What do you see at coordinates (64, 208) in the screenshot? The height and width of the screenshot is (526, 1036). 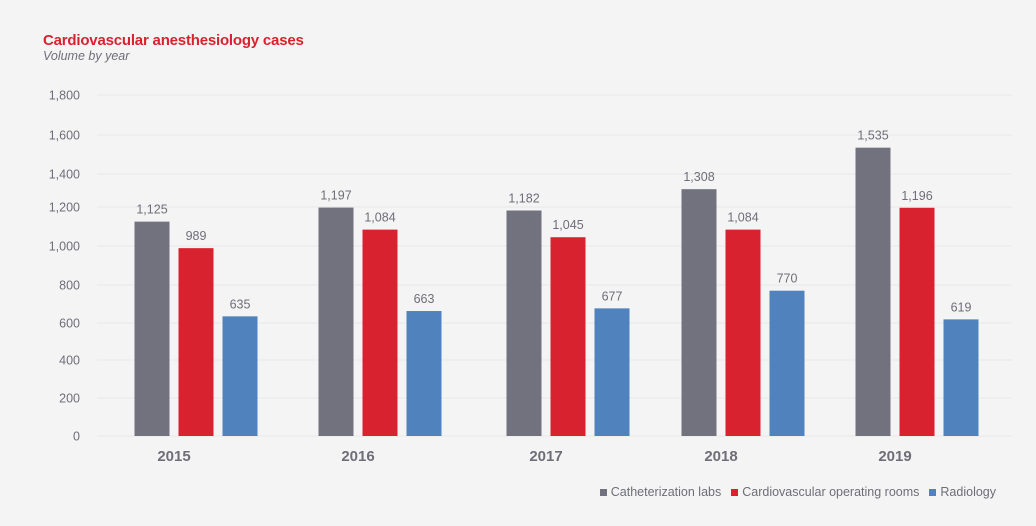 I see `y-tick-label: 1,200` at bounding box center [64, 208].